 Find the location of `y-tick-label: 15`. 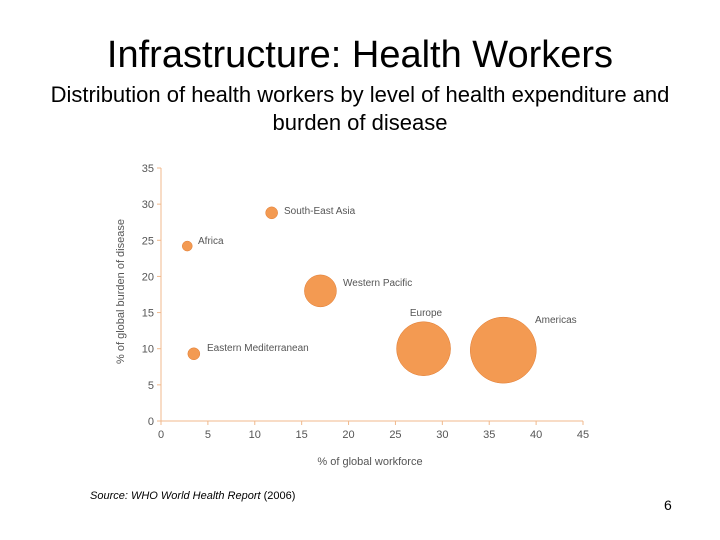

y-tick-label: 15 is located at coordinates (148, 314).